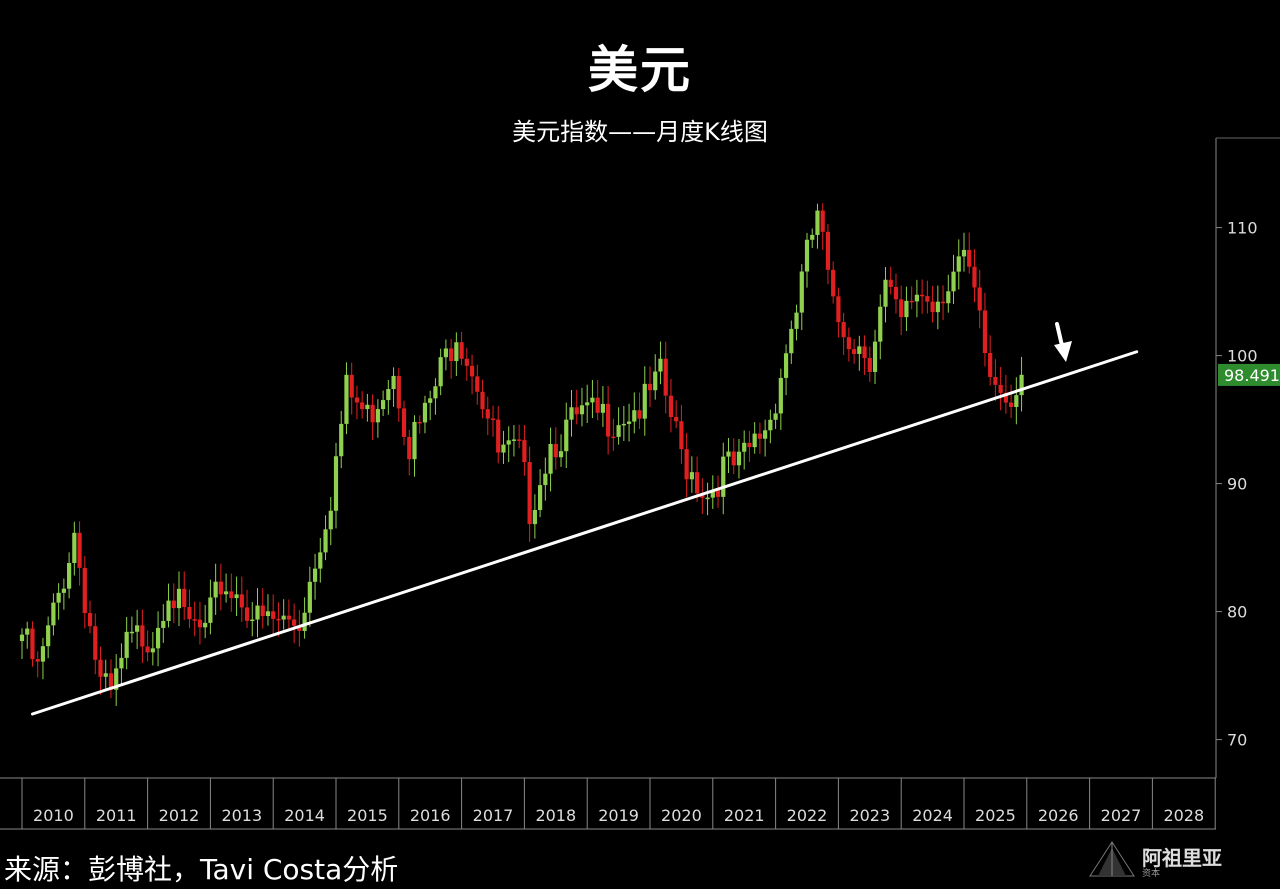 Image resolution: width=1280 pixels, height=889 pixels. I want to click on x-tick-label: 2028, so click(1183, 815).